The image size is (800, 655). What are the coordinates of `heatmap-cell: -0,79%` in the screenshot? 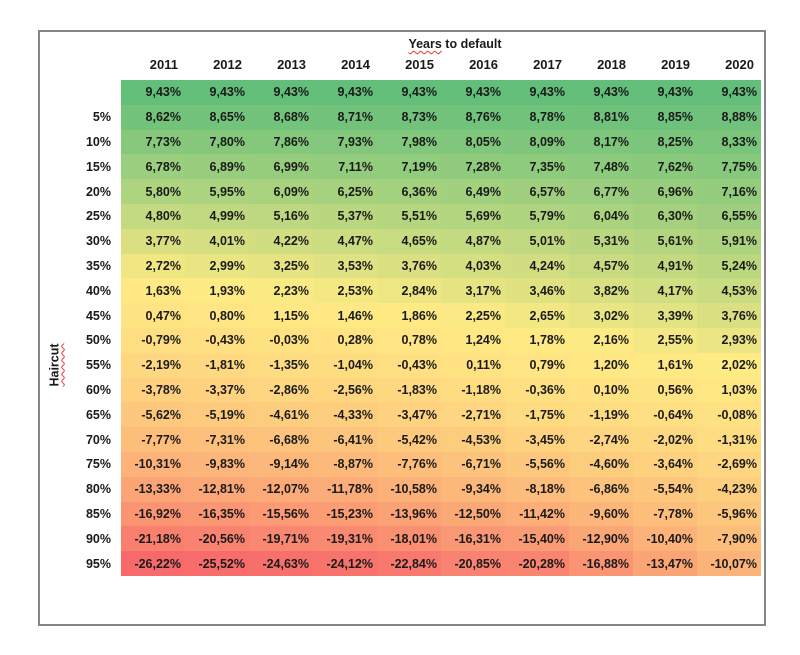 It's located at (153, 340).